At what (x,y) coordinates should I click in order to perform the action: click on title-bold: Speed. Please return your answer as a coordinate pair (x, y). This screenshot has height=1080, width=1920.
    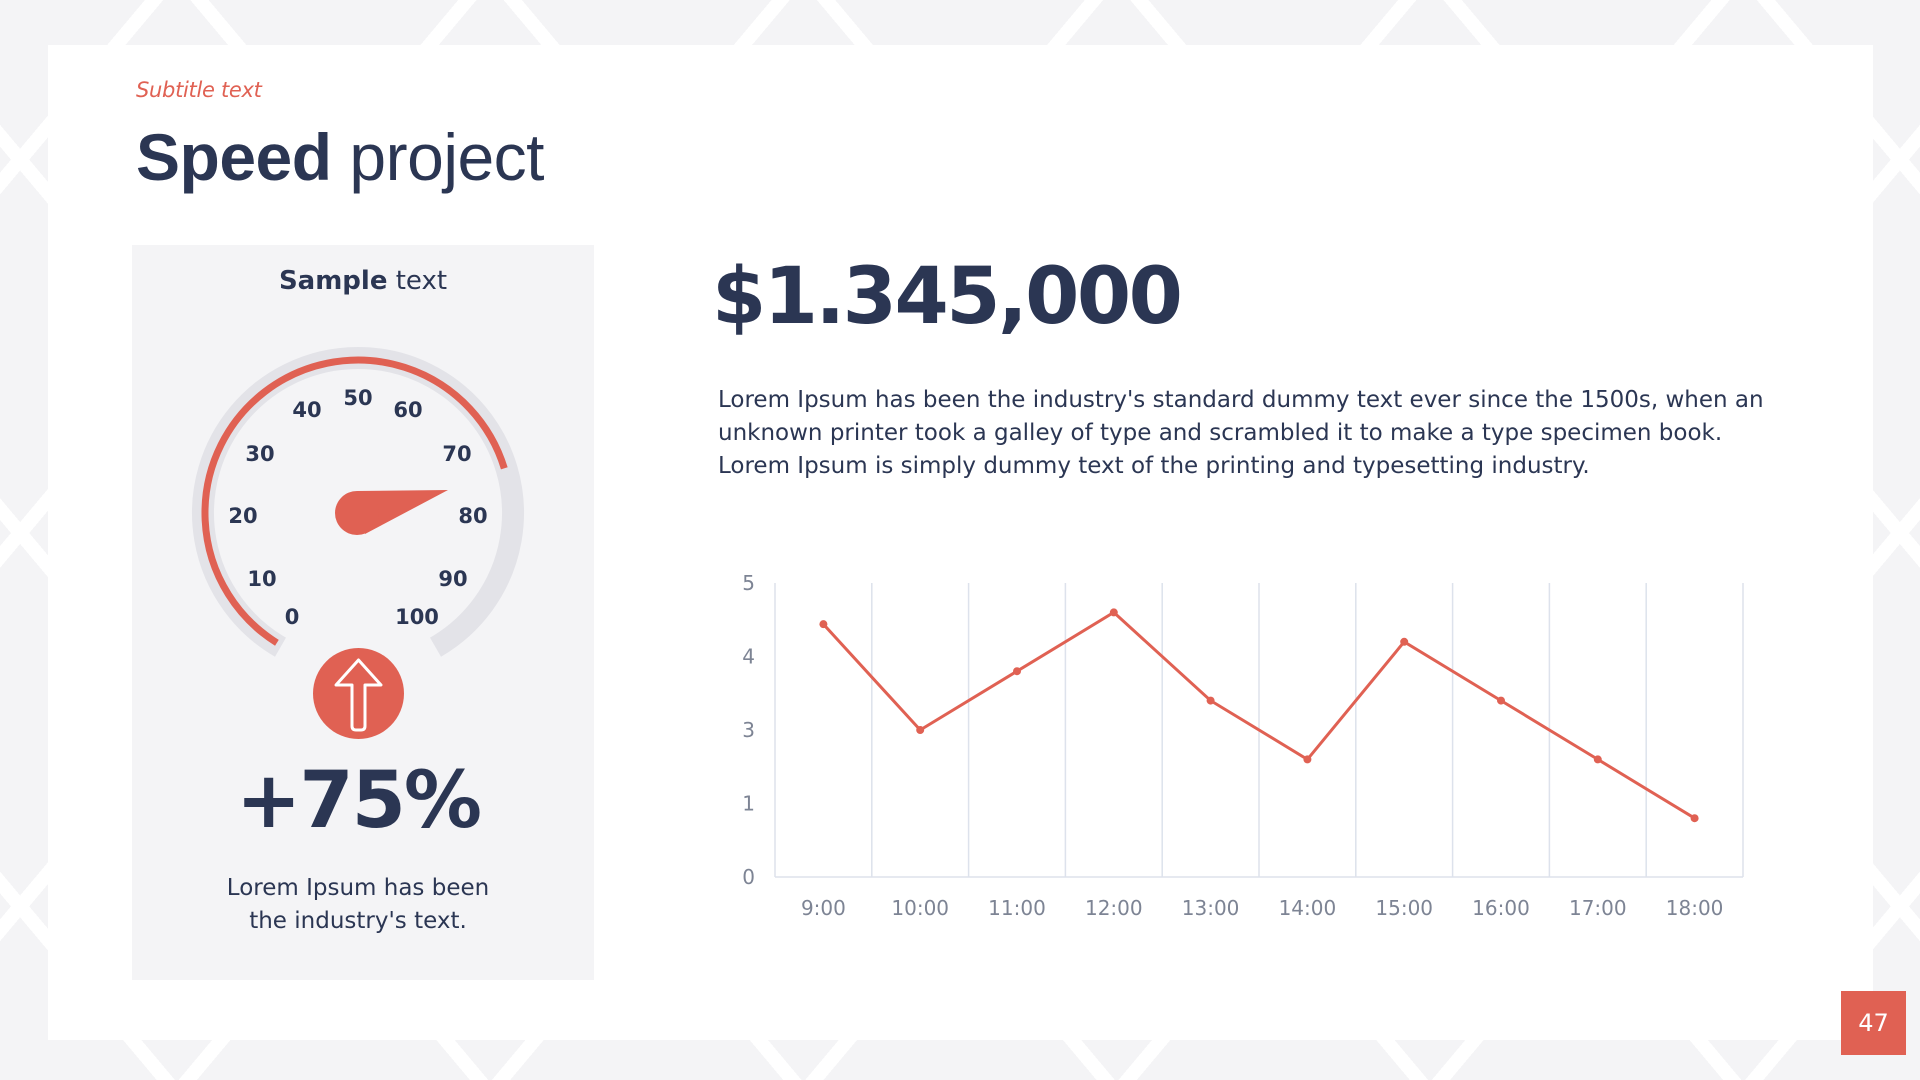
    Looking at the image, I should click on (234, 157).